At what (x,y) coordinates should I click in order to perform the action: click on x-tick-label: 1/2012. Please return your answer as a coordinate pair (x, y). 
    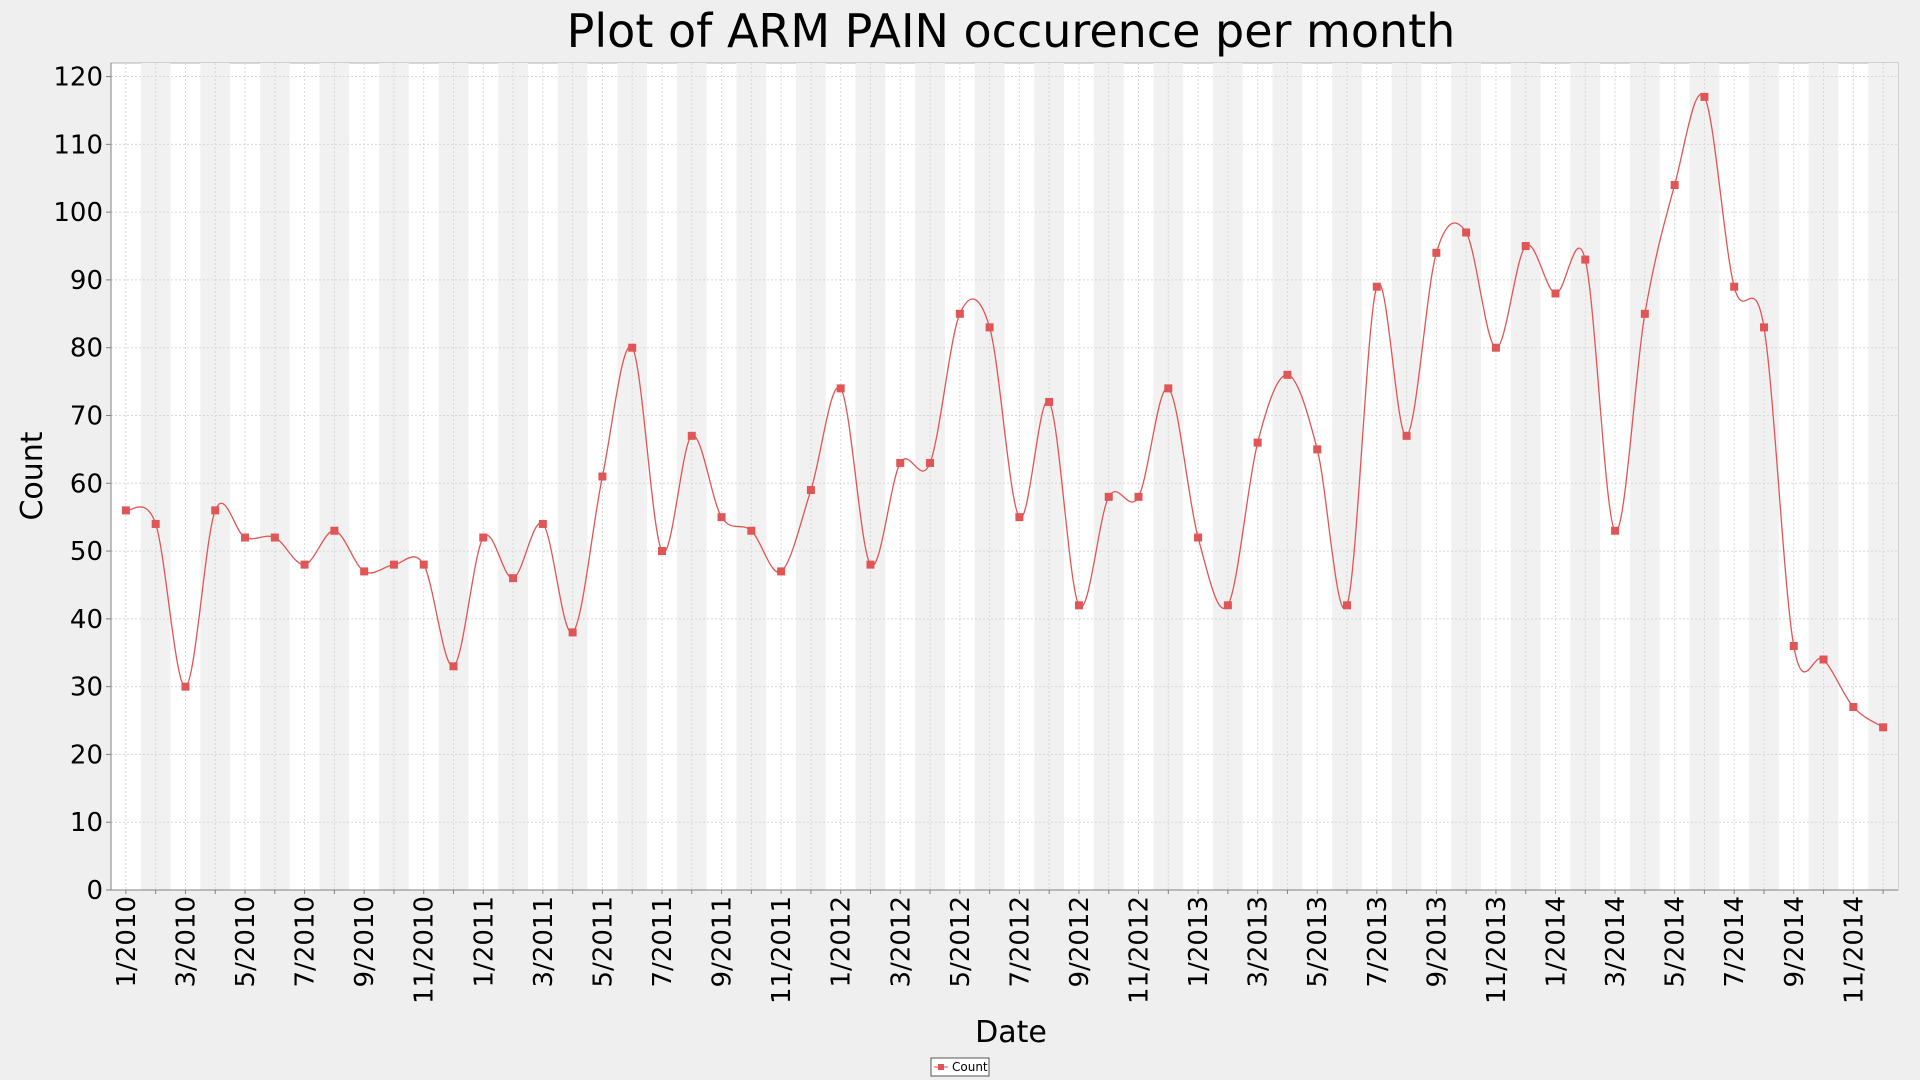
    Looking at the image, I should click on (842, 941).